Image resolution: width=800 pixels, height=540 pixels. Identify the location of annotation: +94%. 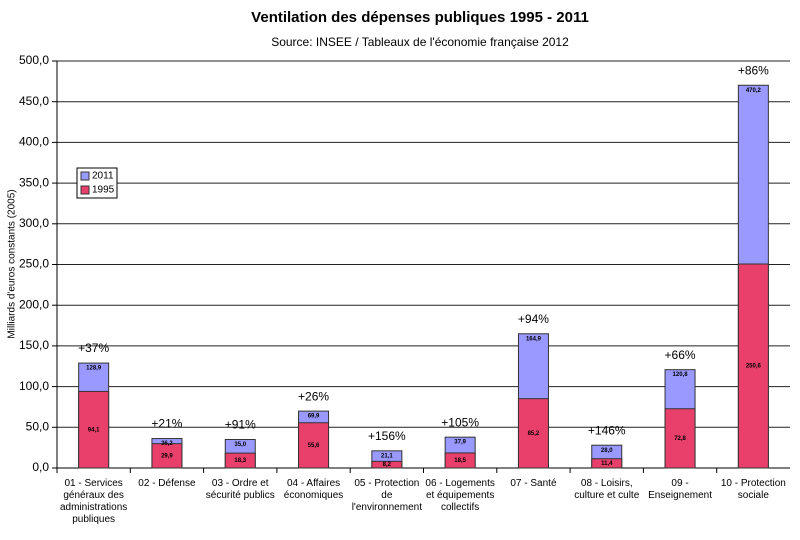
(533, 319).